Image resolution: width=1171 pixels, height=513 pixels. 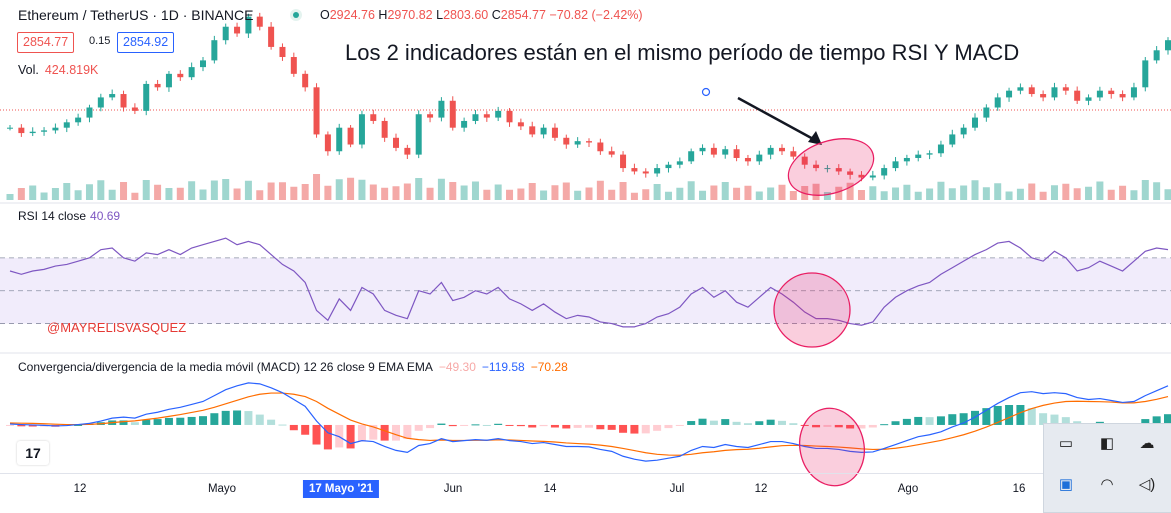 What do you see at coordinates (585, 492) in the screenshot?
I see `time-axis: 12 Mayo 17 Mayo '21 Jun 14 Jul 12 Ago 16` at bounding box center [585, 492].